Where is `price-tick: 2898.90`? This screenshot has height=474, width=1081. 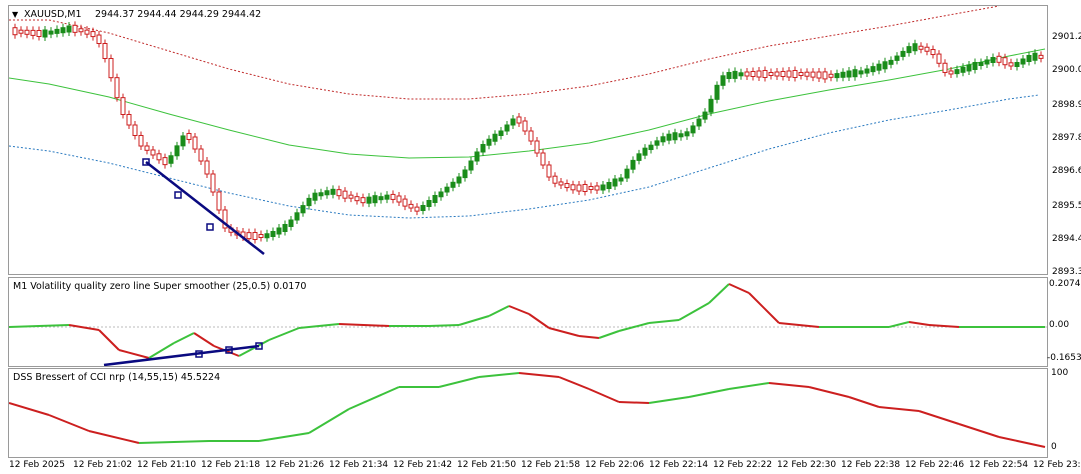
price-tick: 2898.90 is located at coordinates (1066, 105).